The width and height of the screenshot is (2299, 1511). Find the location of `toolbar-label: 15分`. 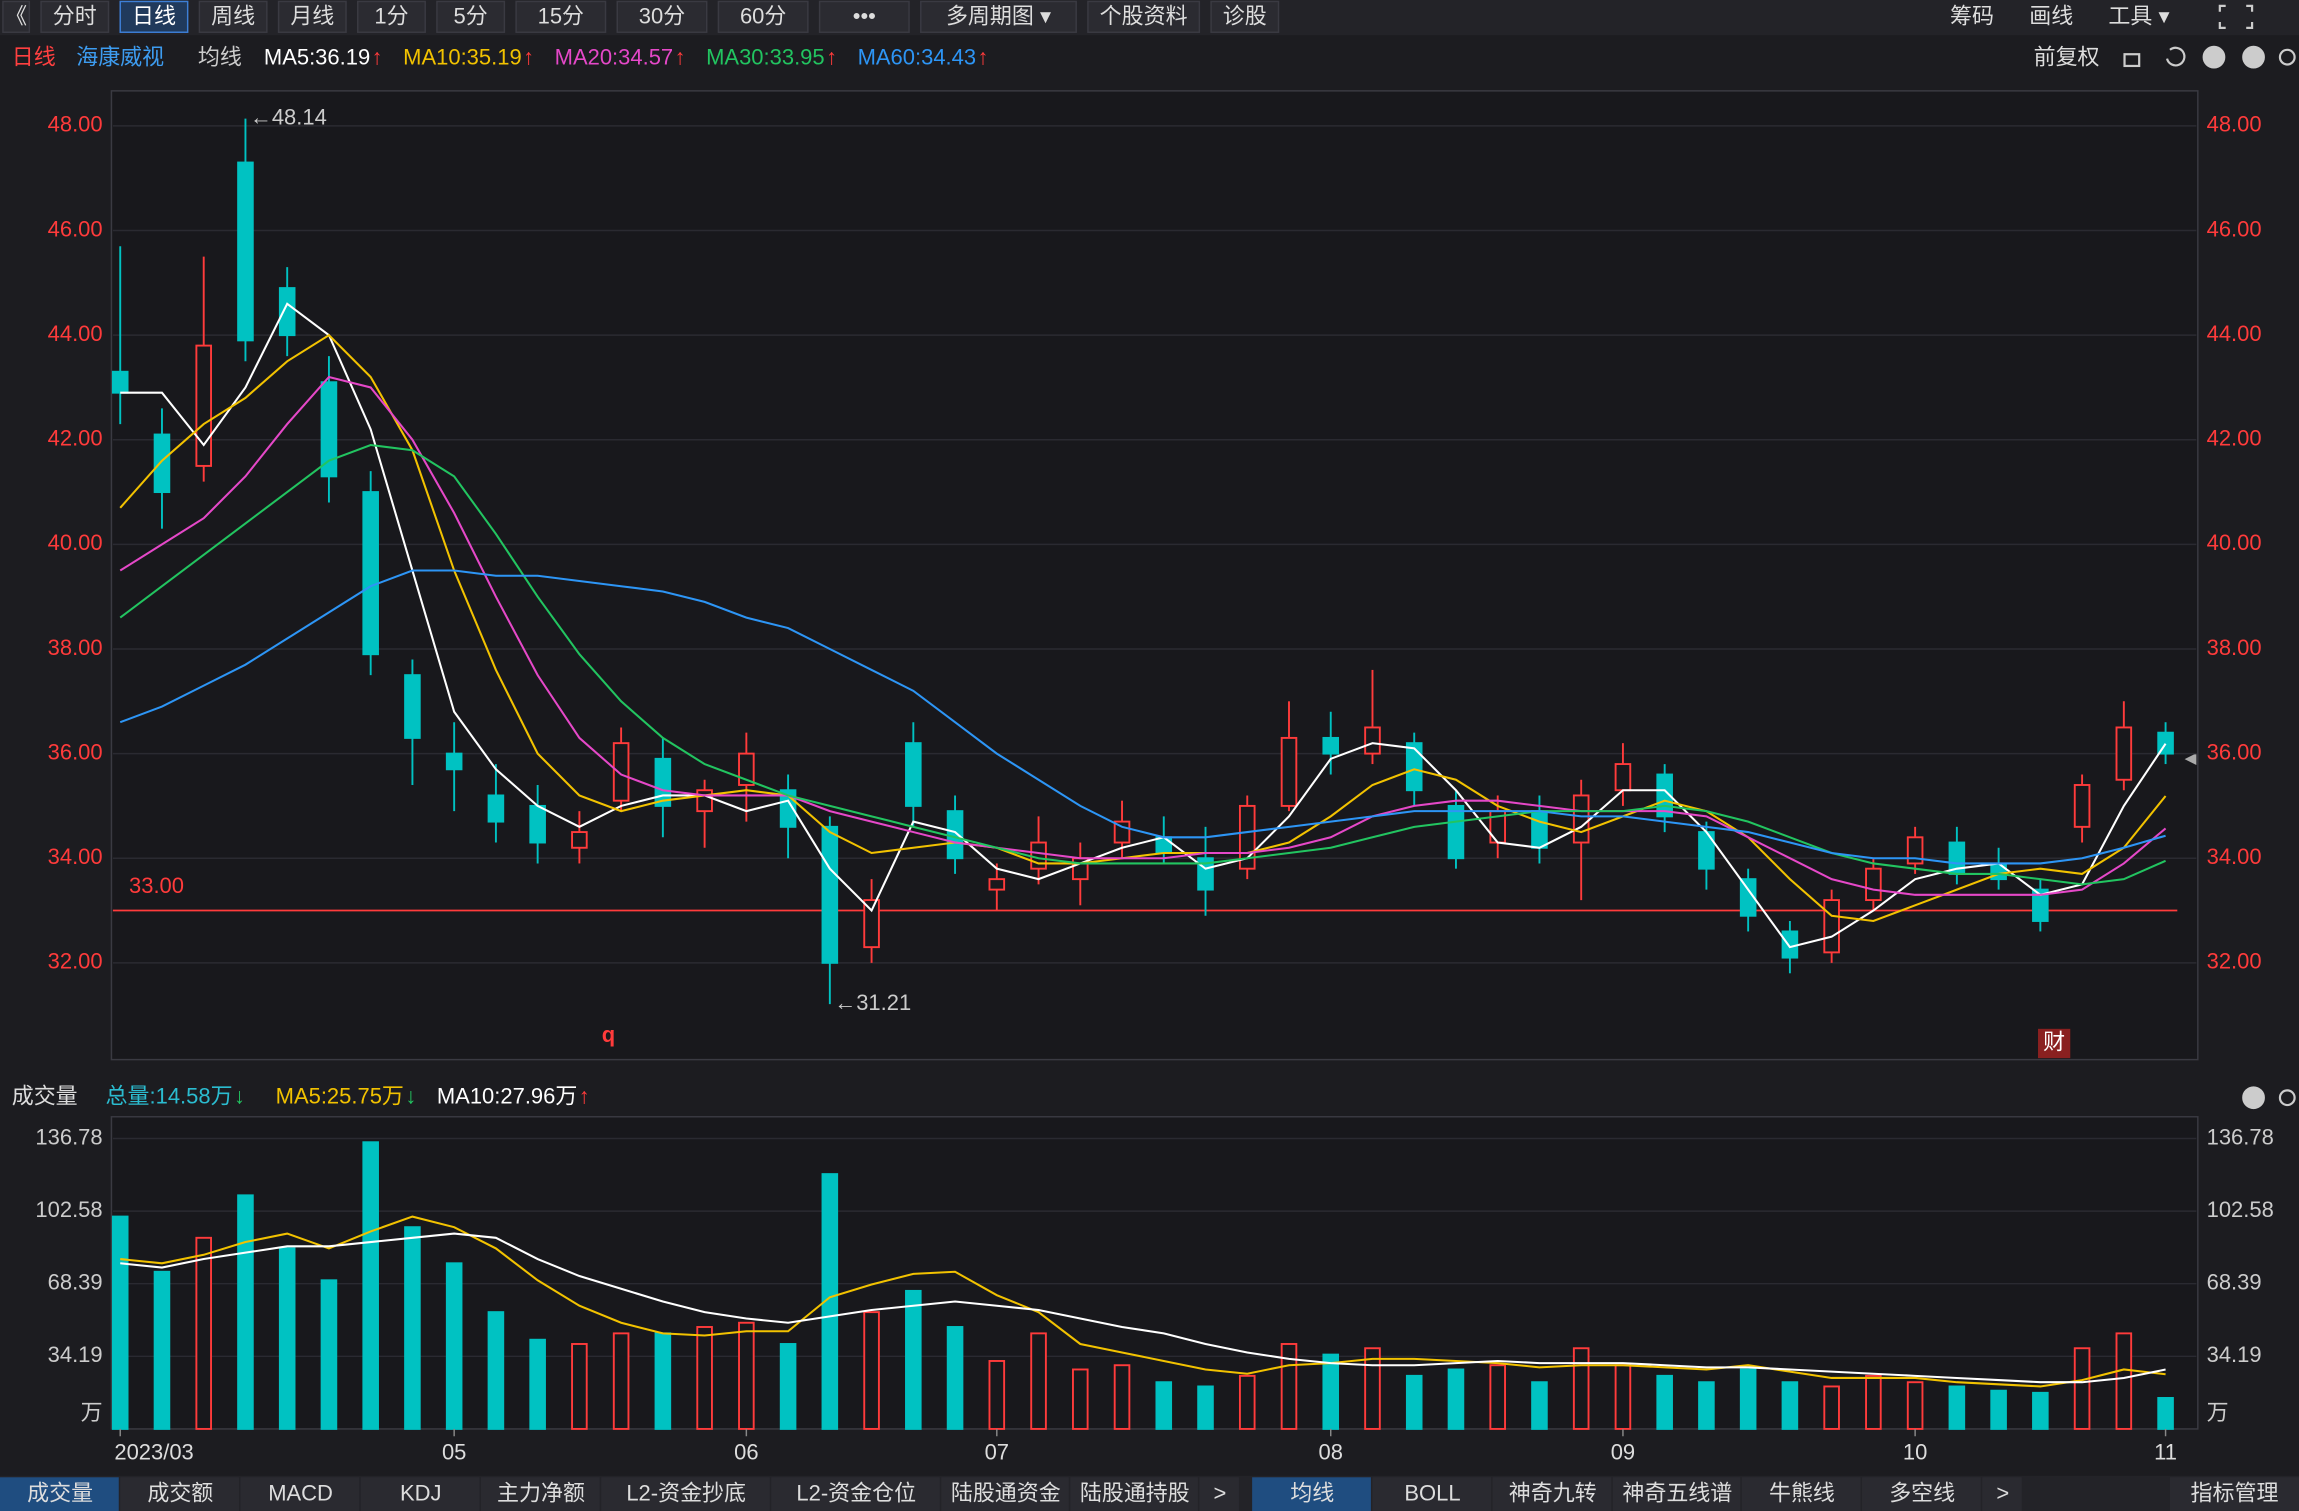

toolbar-label: 15分 is located at coordinates (561, 15).